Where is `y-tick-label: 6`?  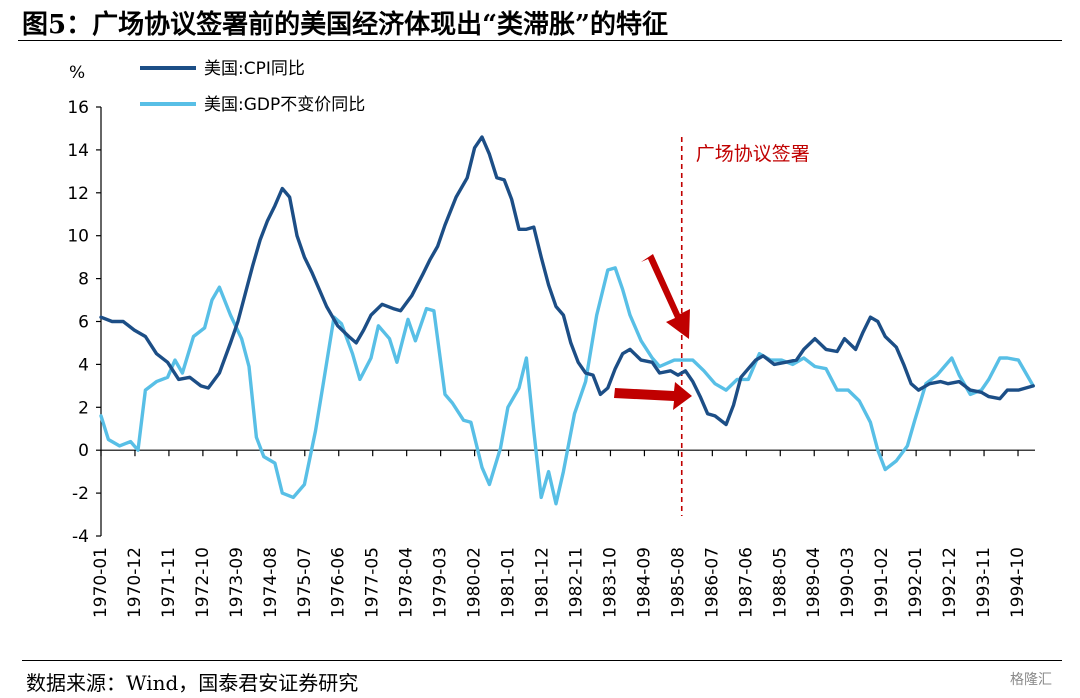
y-tick-label: 6 is located at coordinates (83, 323).